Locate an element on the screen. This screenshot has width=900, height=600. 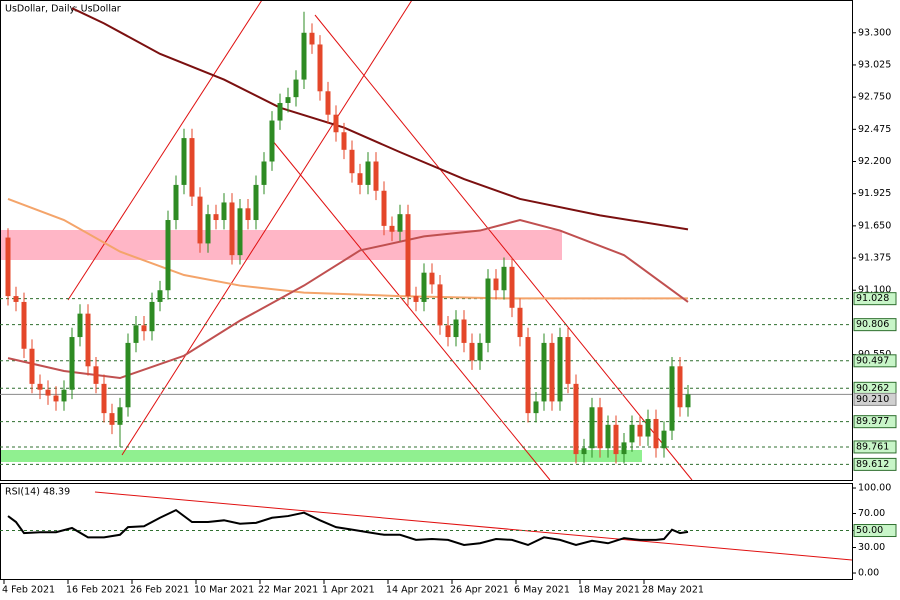
x-tick-label: 4 Feb 2021 is located at coordinates (28, 590).